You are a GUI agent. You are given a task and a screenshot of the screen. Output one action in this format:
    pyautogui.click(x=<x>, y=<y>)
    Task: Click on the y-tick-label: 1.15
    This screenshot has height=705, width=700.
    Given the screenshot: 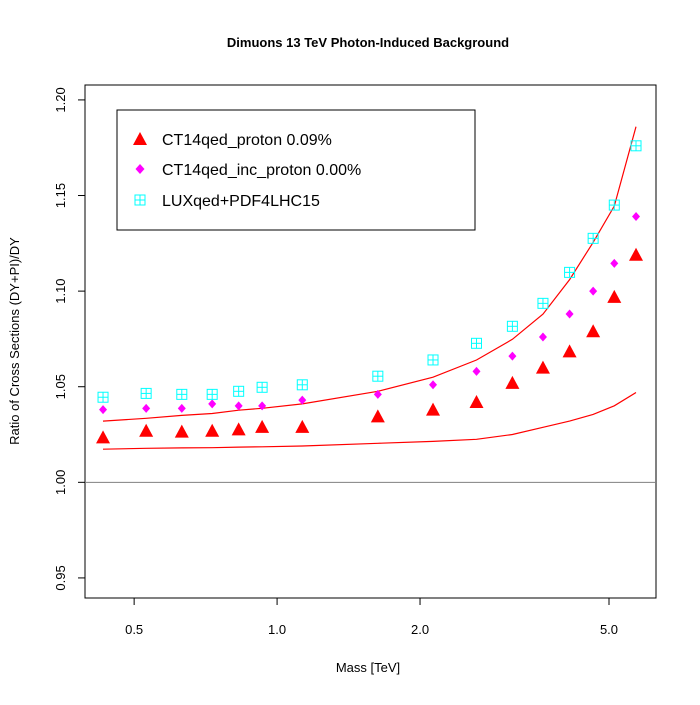 What is the action you would take?
    pyautogui.click(x=60, y=195)
    